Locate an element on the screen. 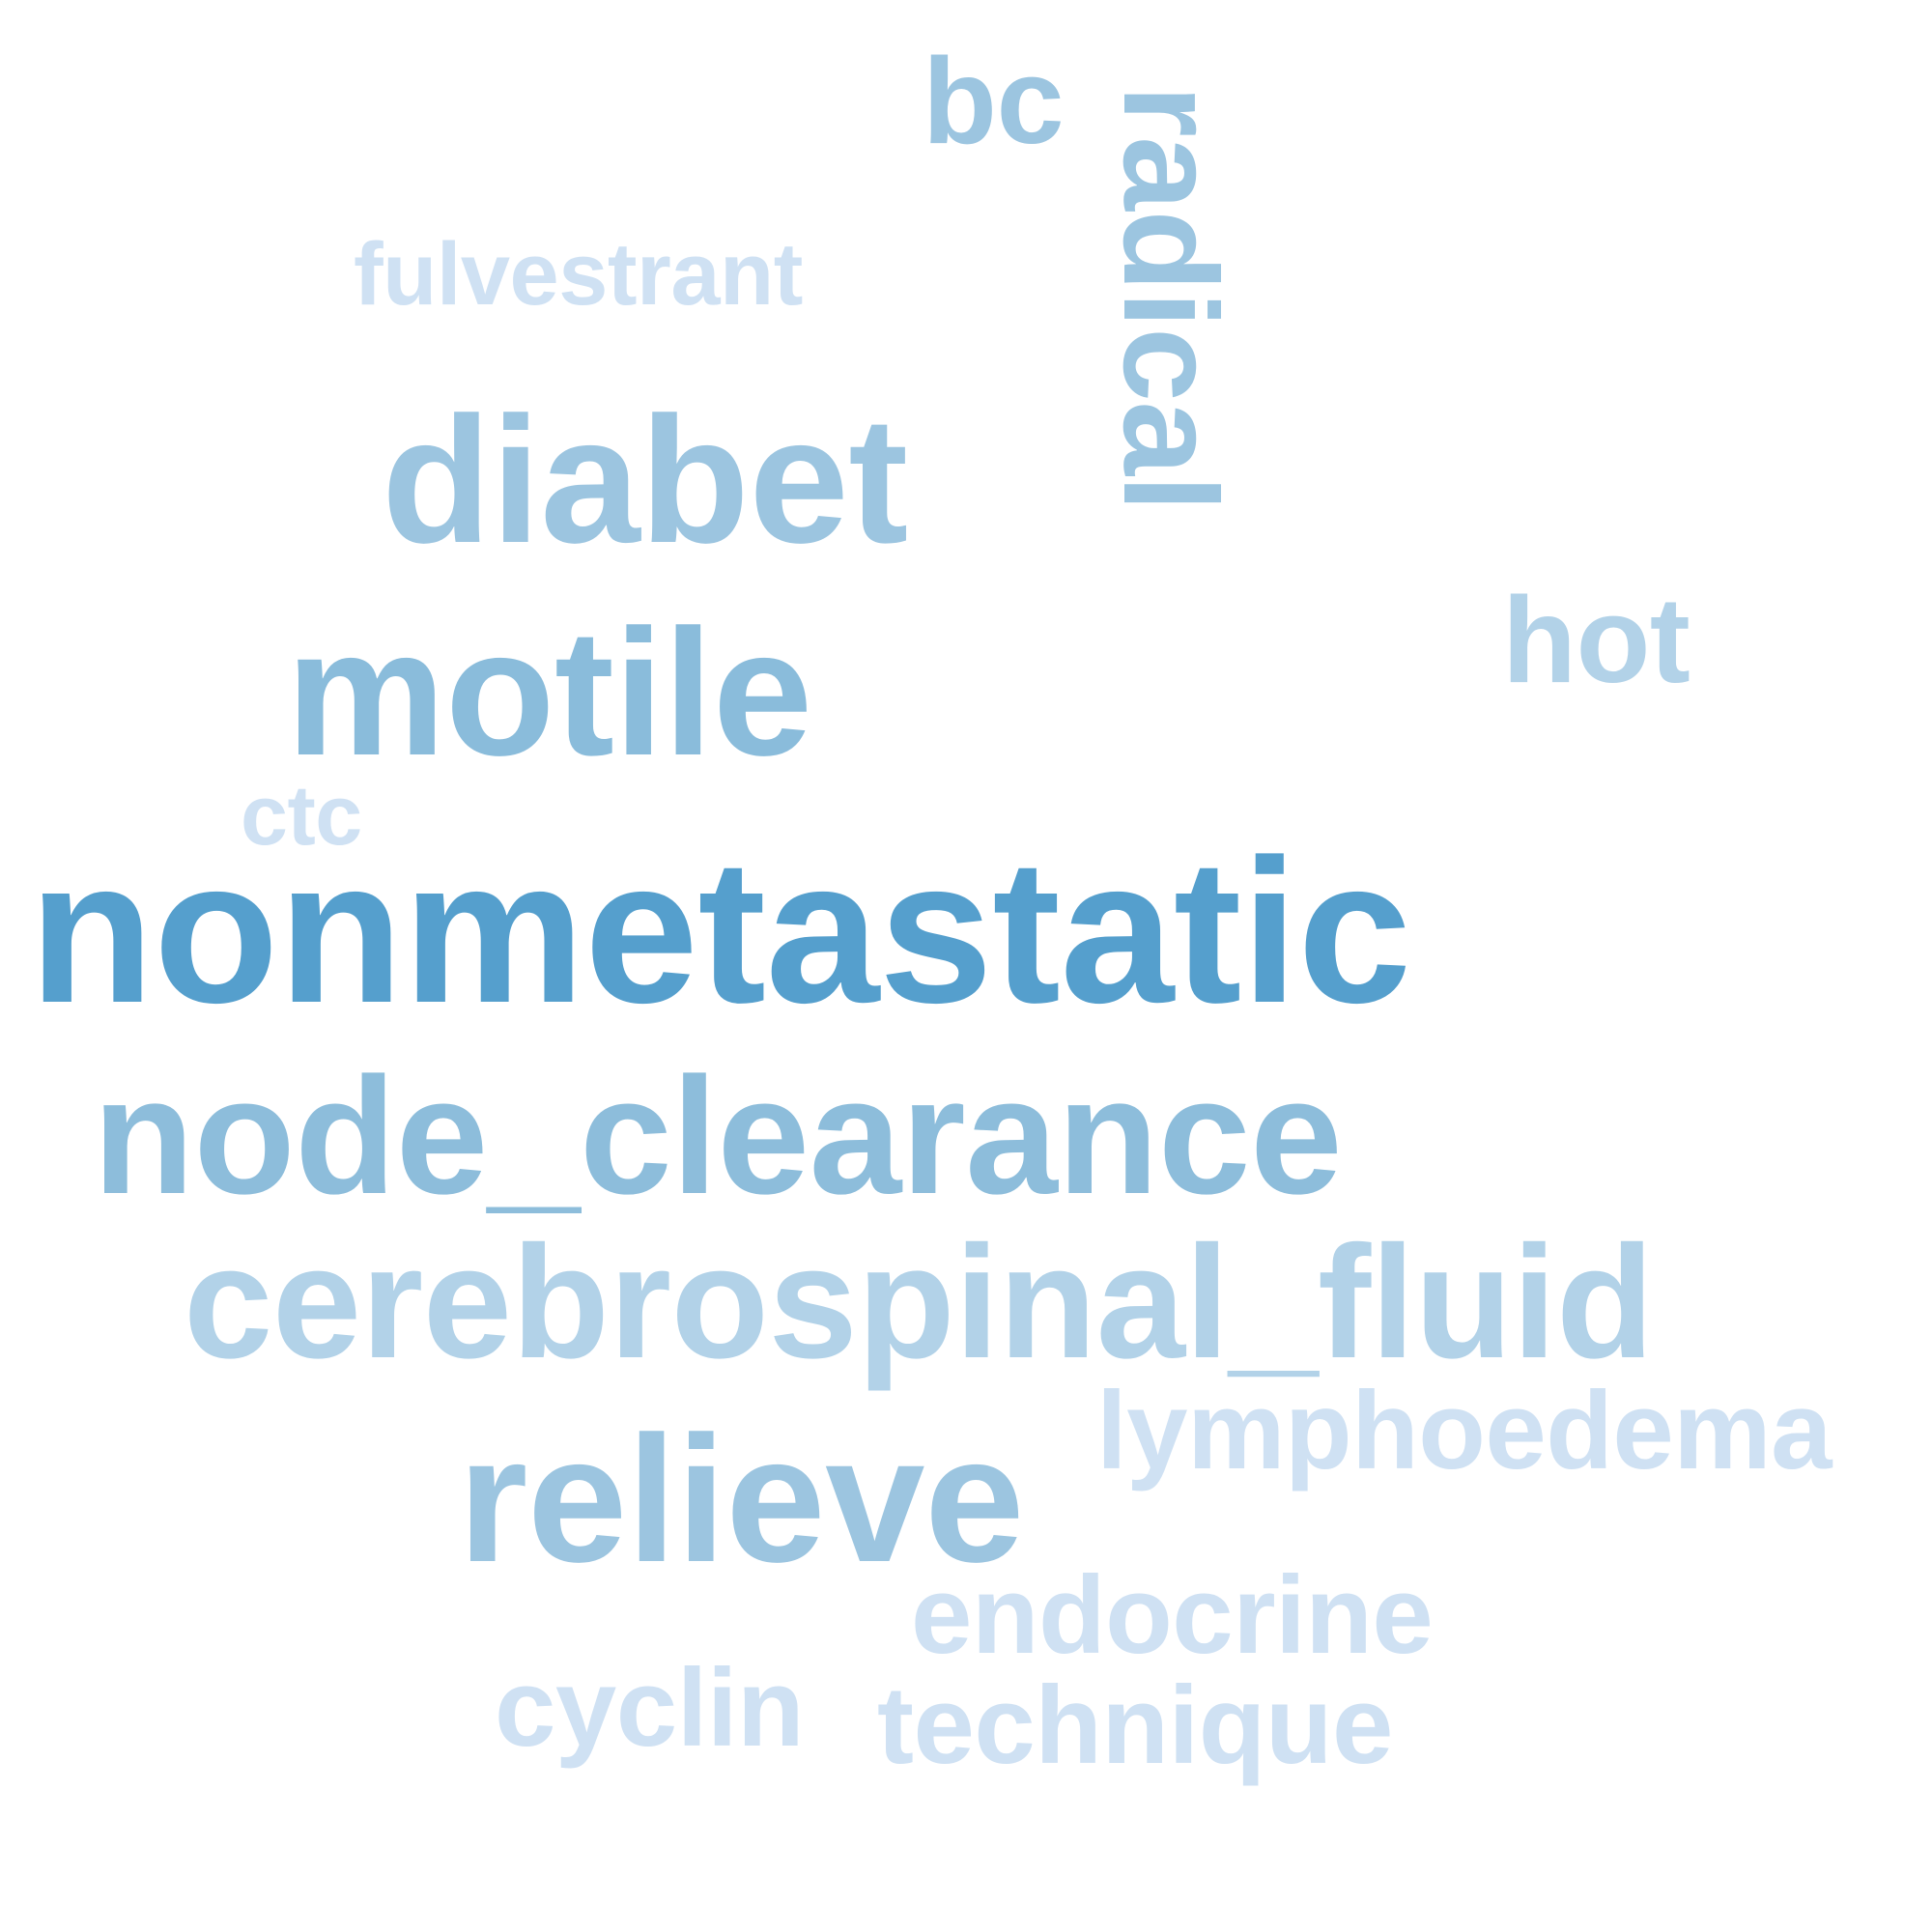  word-nonmetastatic: nonmetastatic is located at coordinates (720, 930).